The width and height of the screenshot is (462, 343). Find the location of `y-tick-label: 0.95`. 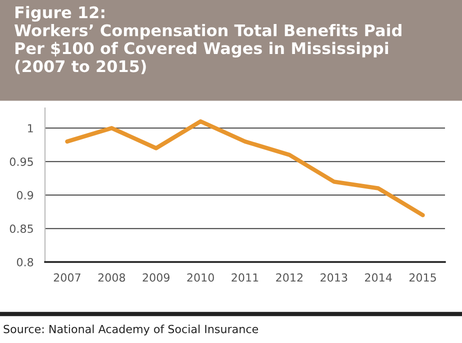

y-tick-label: 0.95 is located at coordinates (21, 162).